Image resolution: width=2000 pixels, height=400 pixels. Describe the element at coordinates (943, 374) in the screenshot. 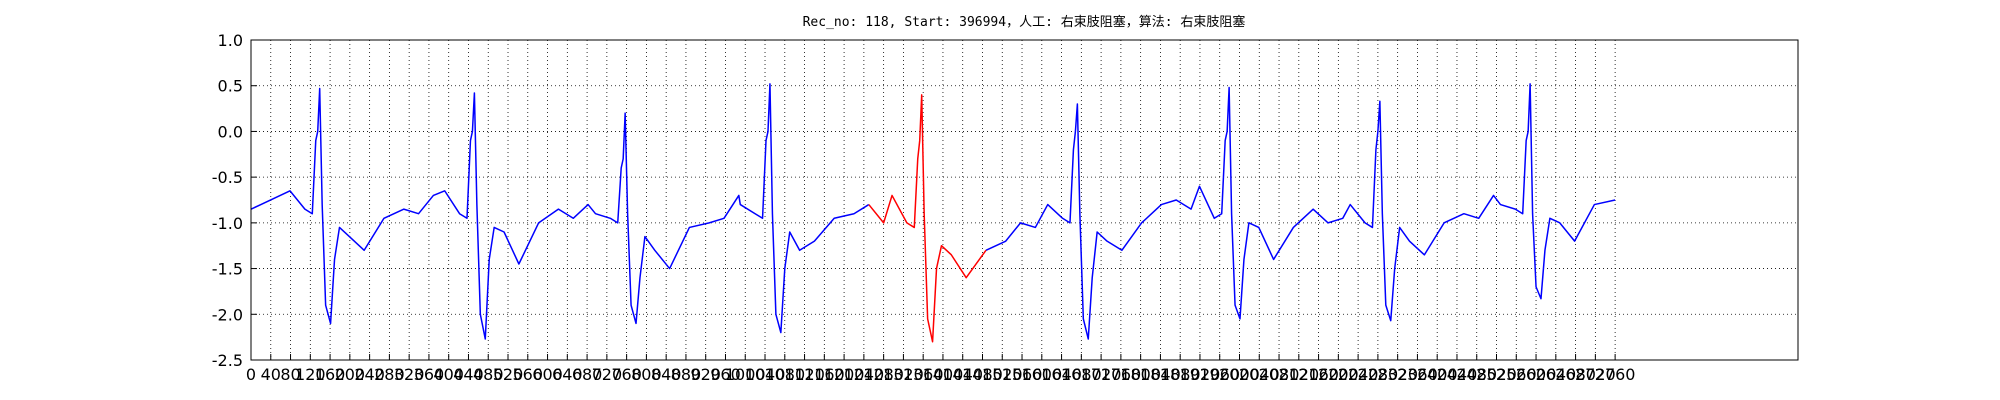

I see `x-tick-label: 1400` at that location.